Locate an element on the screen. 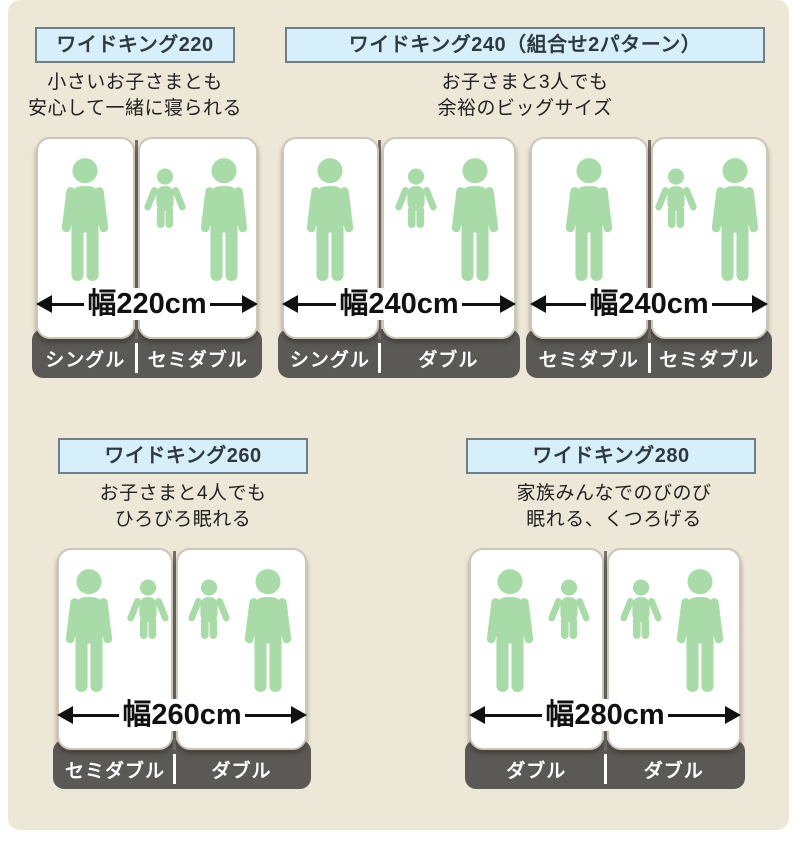  description-line: 余裕のビッグサイズ is located at coordinates (525, 108).